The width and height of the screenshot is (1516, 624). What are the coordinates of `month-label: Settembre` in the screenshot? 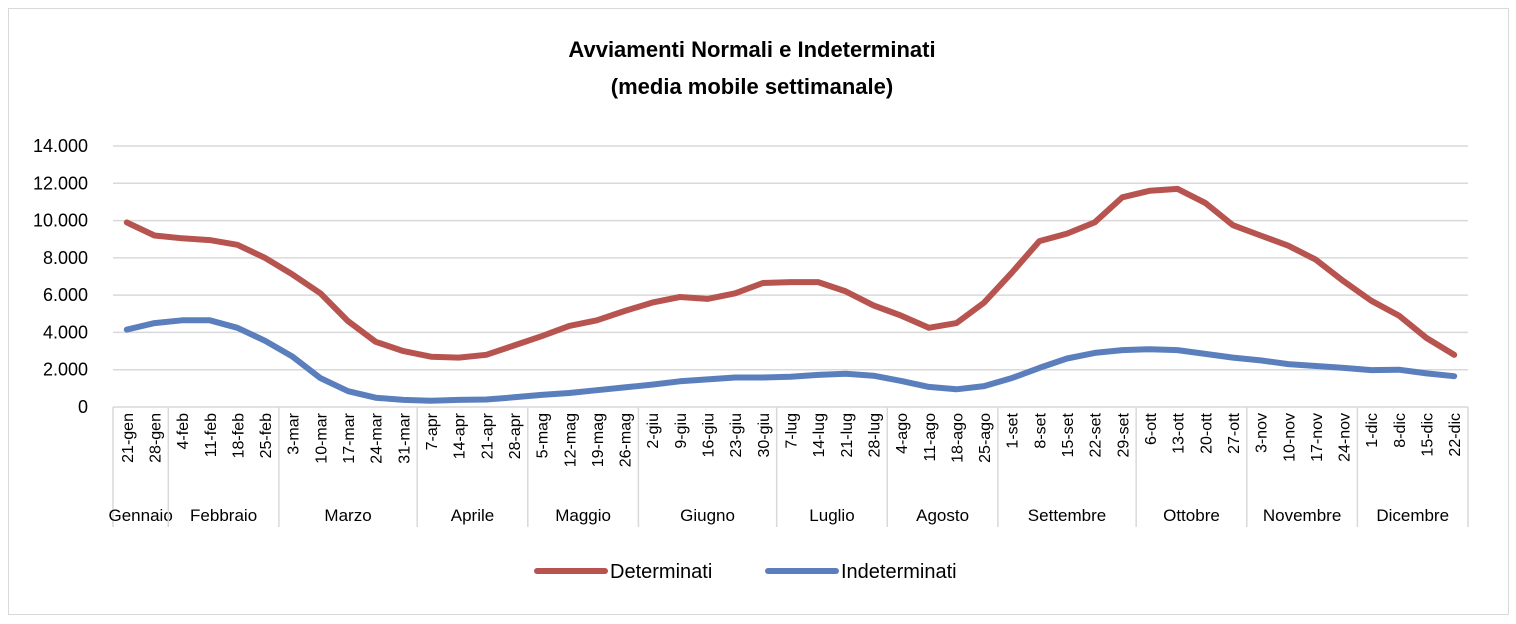 It's located at (1067, 515).